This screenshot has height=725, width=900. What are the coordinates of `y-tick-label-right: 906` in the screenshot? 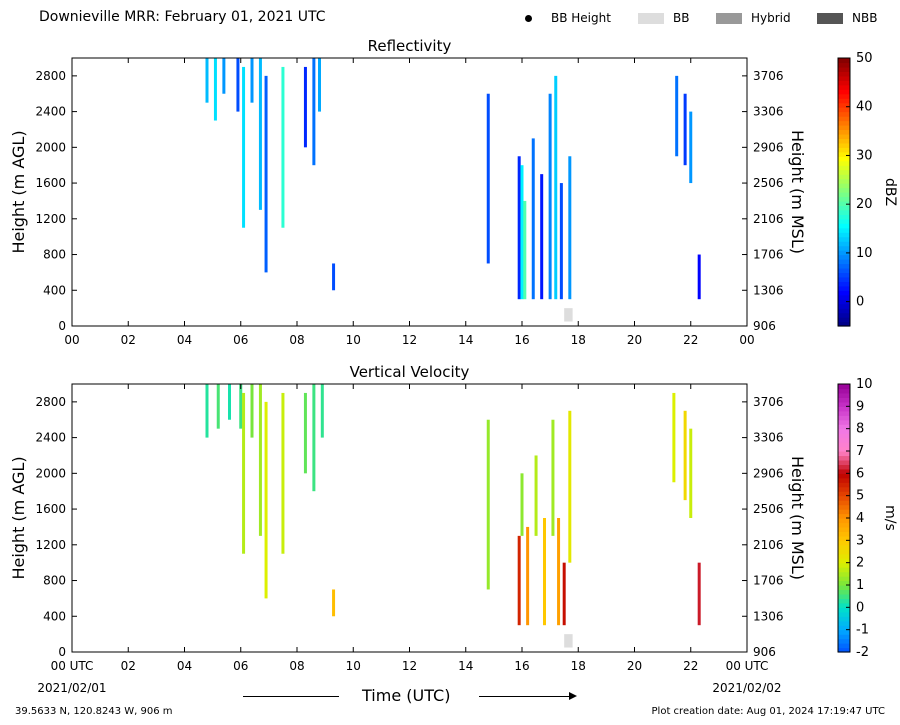 It's located at (764, 652).